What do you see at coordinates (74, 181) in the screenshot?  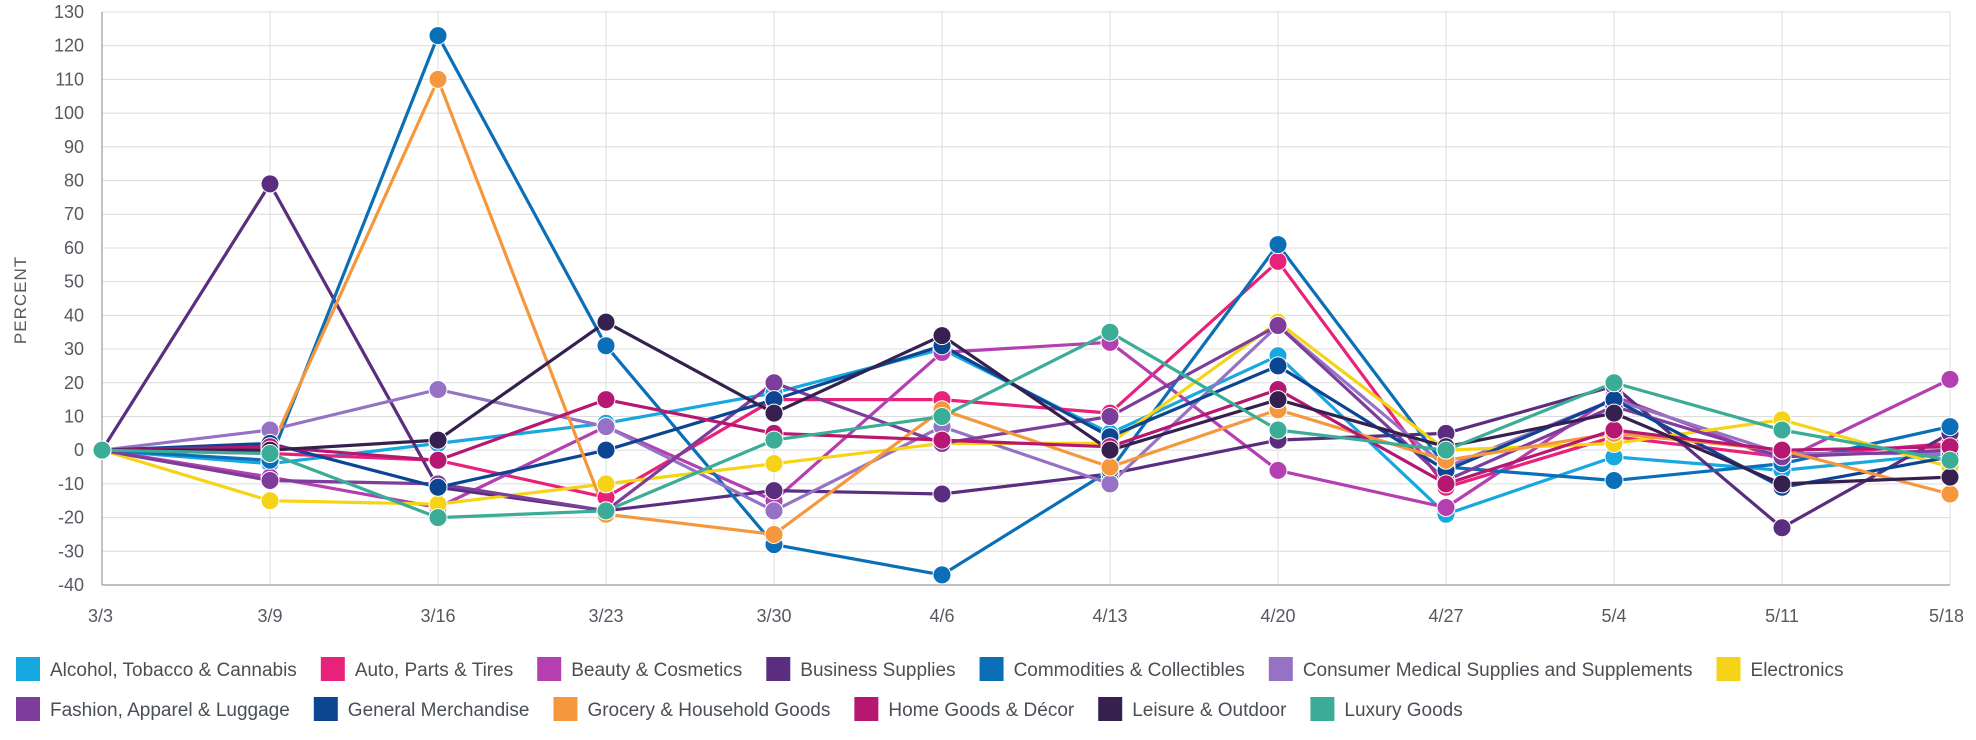 I see `y-tick-label: 80` at bounding box center [74, 181].